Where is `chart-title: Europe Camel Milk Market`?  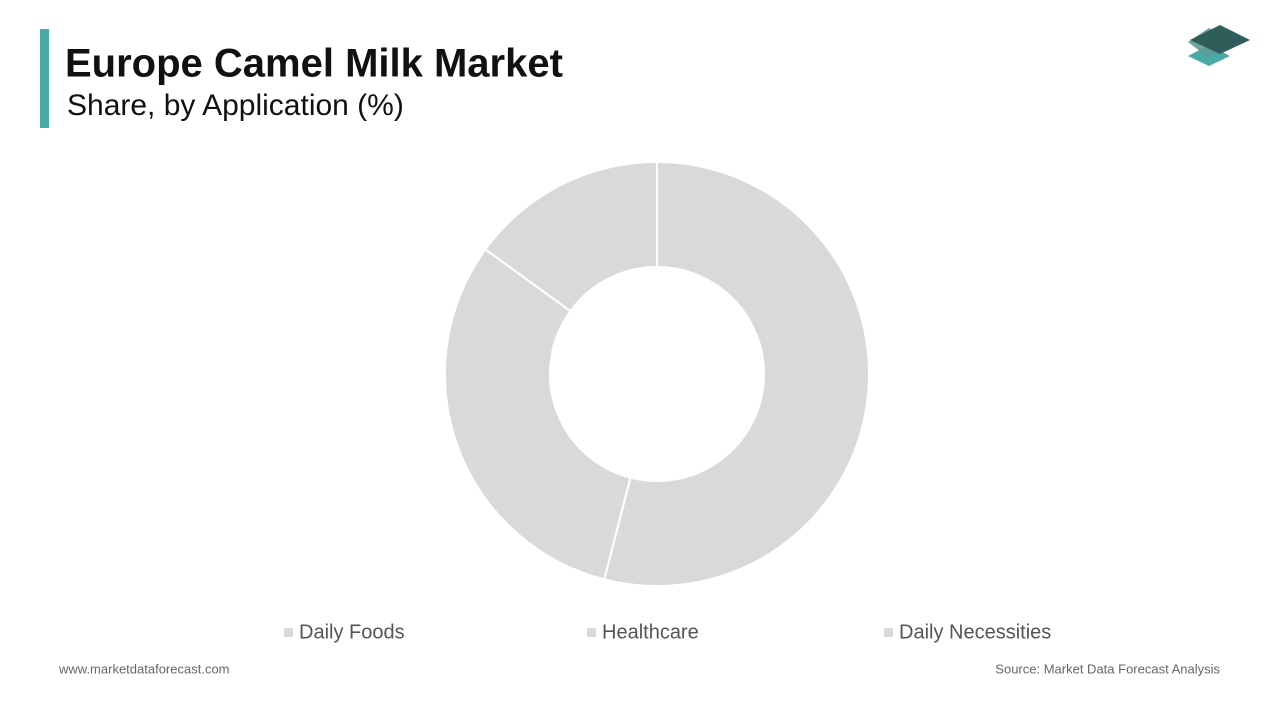 chart-title: Europe Camel Milk Market is located at coordinates (314, 64).